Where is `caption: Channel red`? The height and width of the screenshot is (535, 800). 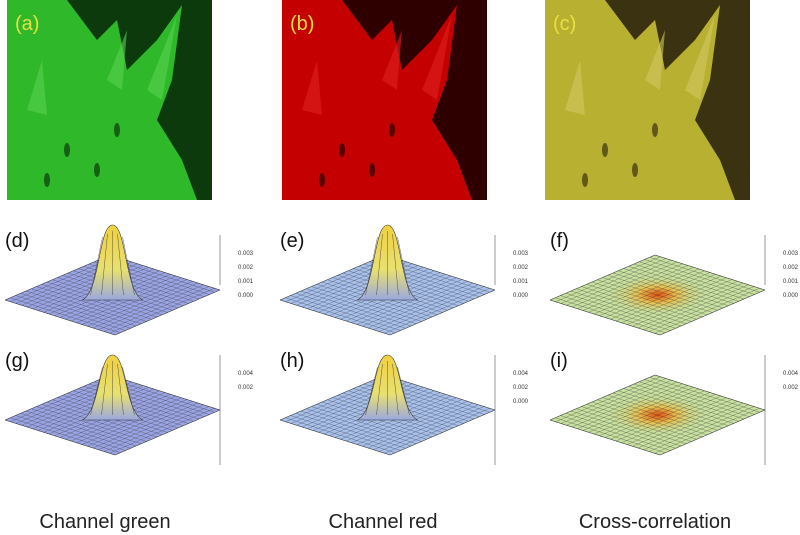 caption: Channel red is located at coordinates (383, 522).